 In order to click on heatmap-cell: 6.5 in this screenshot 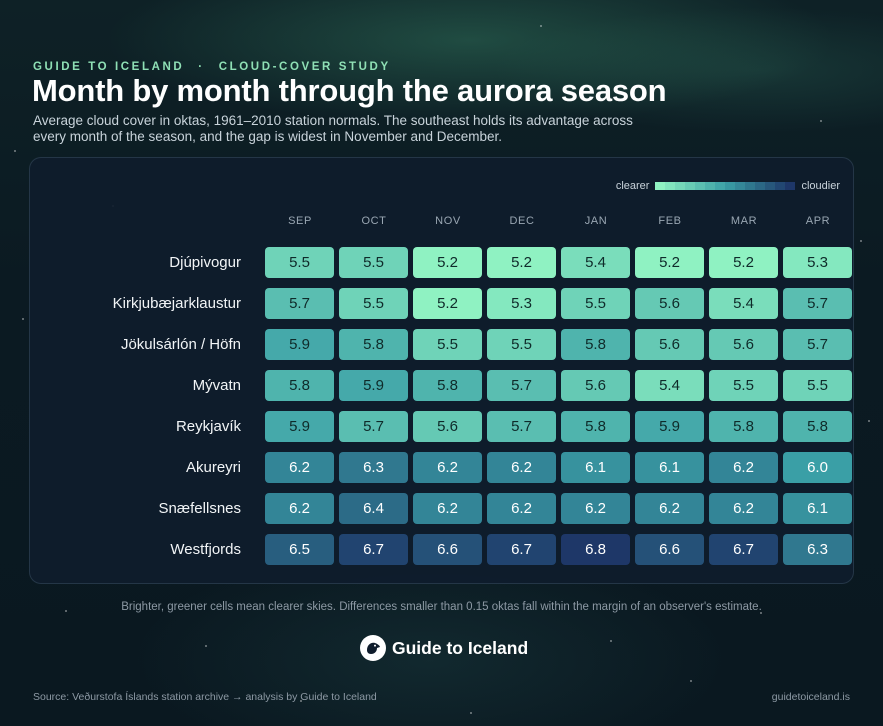, I will do `click(299, 549)`.